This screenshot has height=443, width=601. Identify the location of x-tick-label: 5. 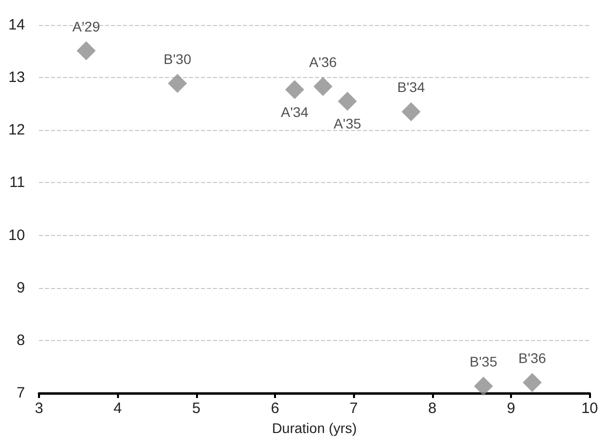
(196, 408).